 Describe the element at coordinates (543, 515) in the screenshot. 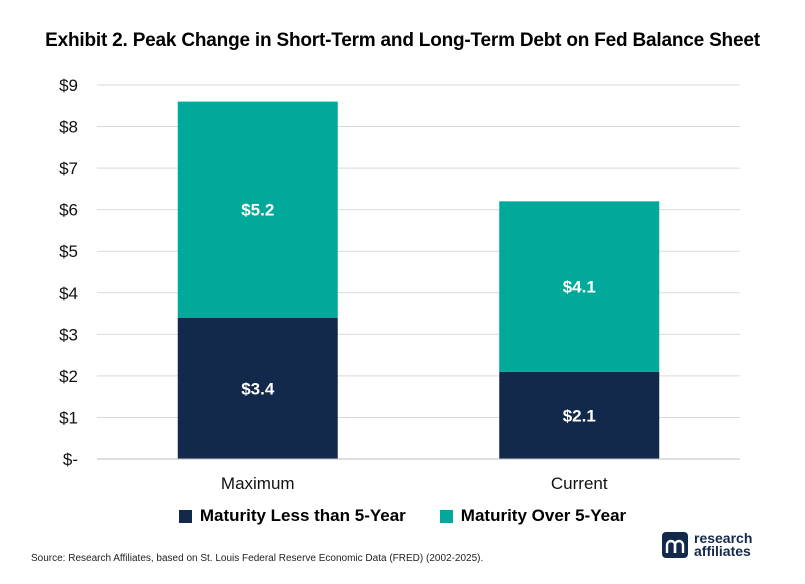

I see `legend-label-long-term: Maturity Over 5-Year` at that location.